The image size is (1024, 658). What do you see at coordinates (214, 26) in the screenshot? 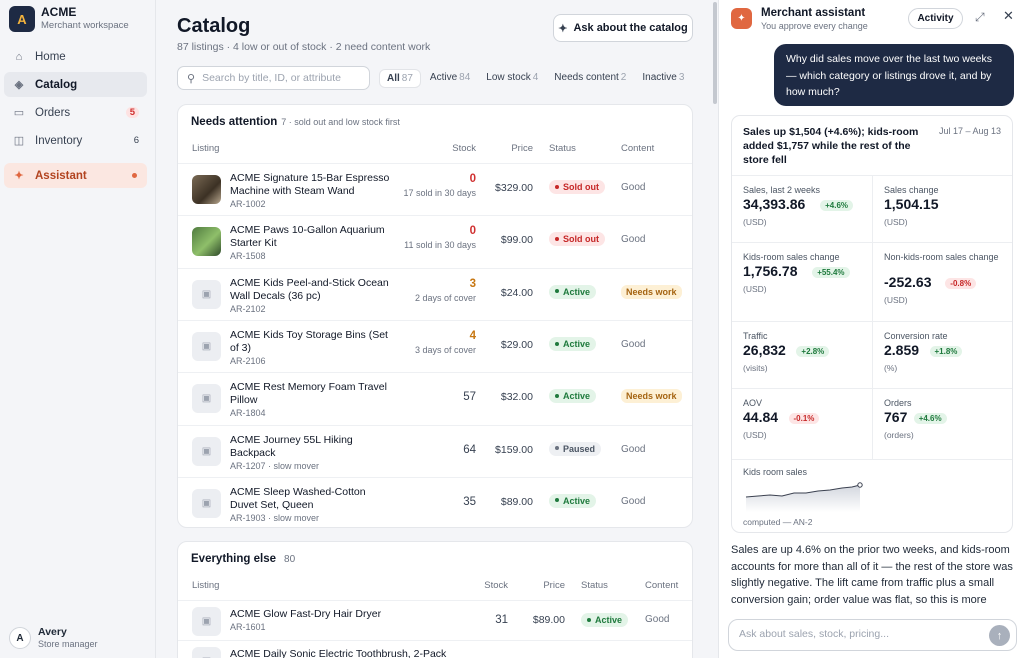
I see `page-title: Catalog` at bounding box center [214, 26].